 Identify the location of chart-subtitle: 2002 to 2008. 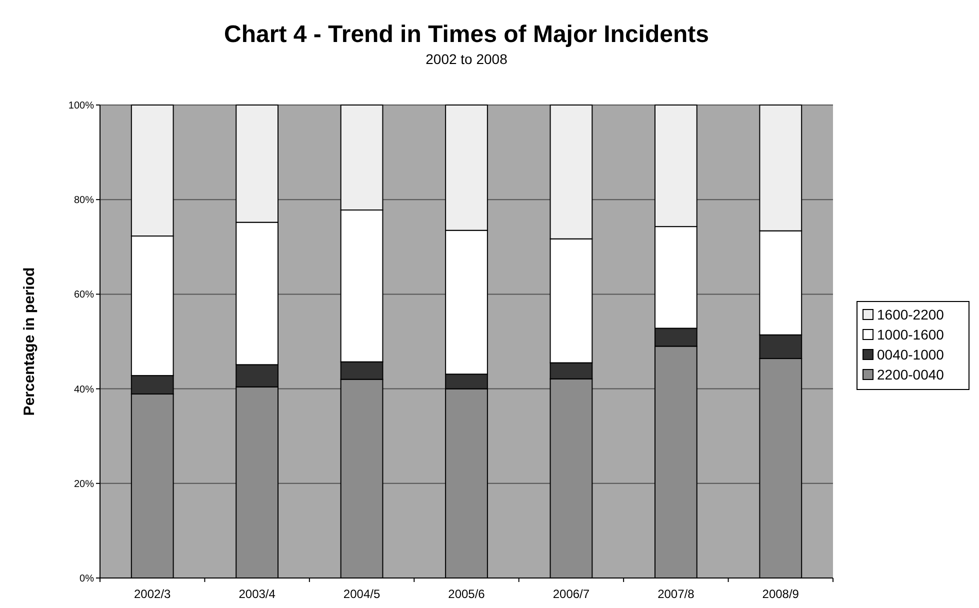
(467, 59).